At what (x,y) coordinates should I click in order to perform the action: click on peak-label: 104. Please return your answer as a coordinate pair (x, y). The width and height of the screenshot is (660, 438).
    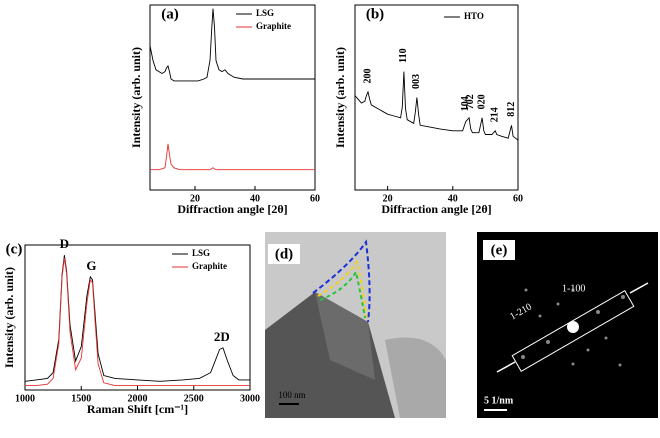
    Looking at the image, I should click on (465, 103).